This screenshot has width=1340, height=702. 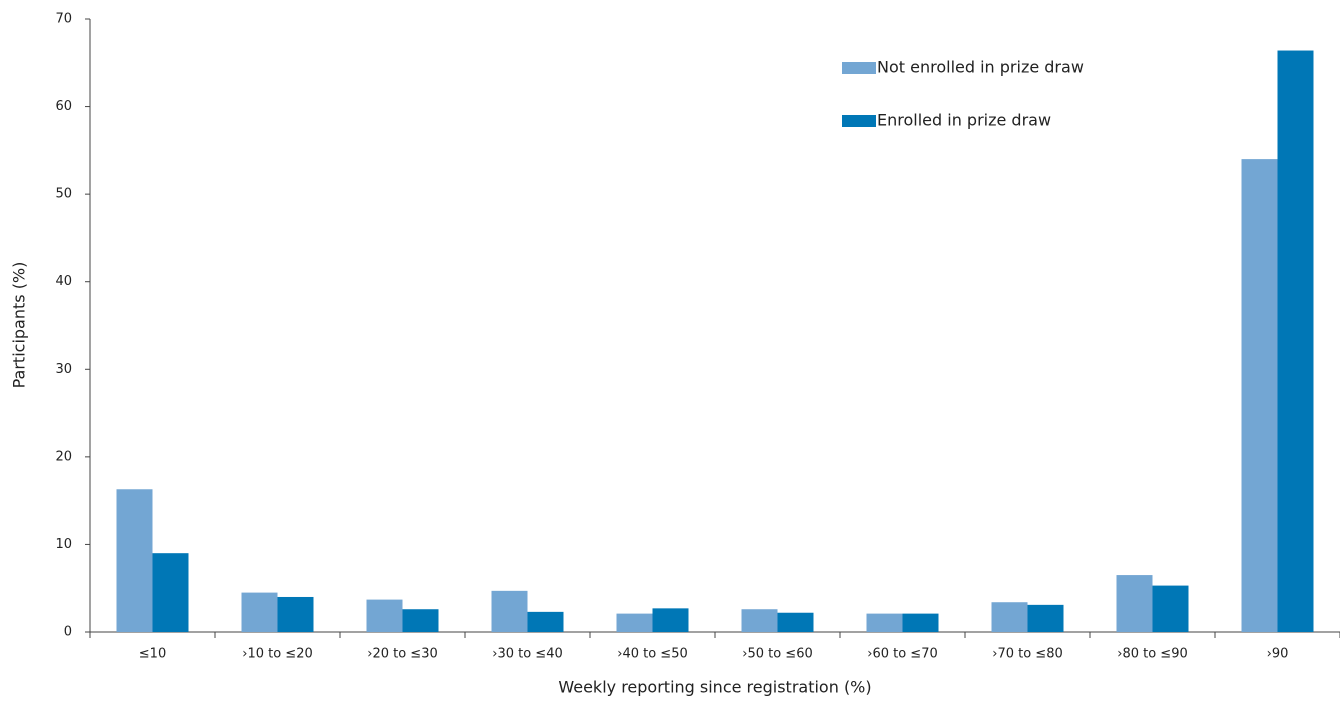 What do you see at coordinates (63, 544) in the screenshot?
I see `y-tick-label: 10` at bounding box center [63, 544].